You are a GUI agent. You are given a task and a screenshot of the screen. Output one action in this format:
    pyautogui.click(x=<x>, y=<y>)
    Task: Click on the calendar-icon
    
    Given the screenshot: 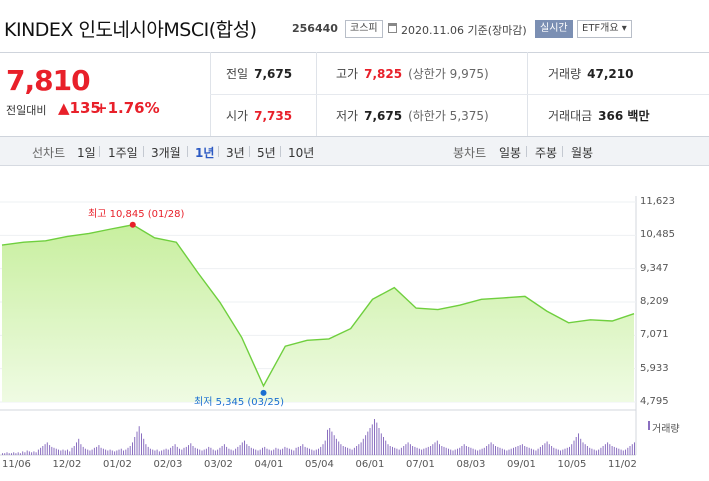 What is the action you would take?
    pyautogui.click(x=392, y=28)
    